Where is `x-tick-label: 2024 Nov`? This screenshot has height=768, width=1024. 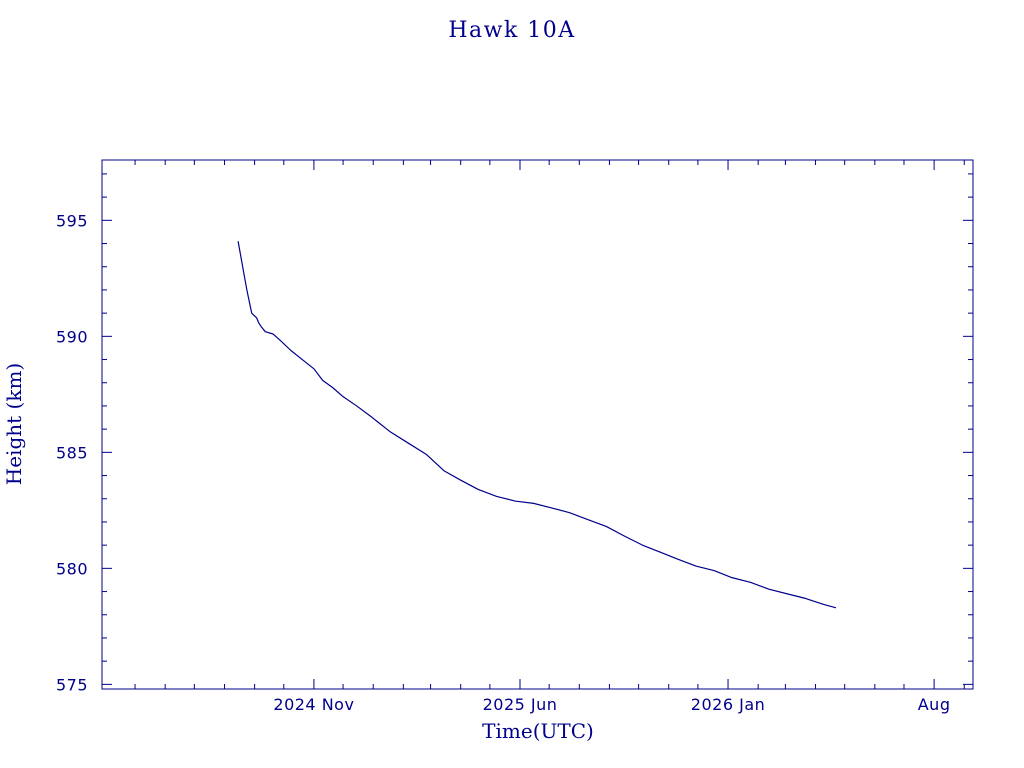 x-tick-label: 2024 Nov is located at coordinates (313, 704).